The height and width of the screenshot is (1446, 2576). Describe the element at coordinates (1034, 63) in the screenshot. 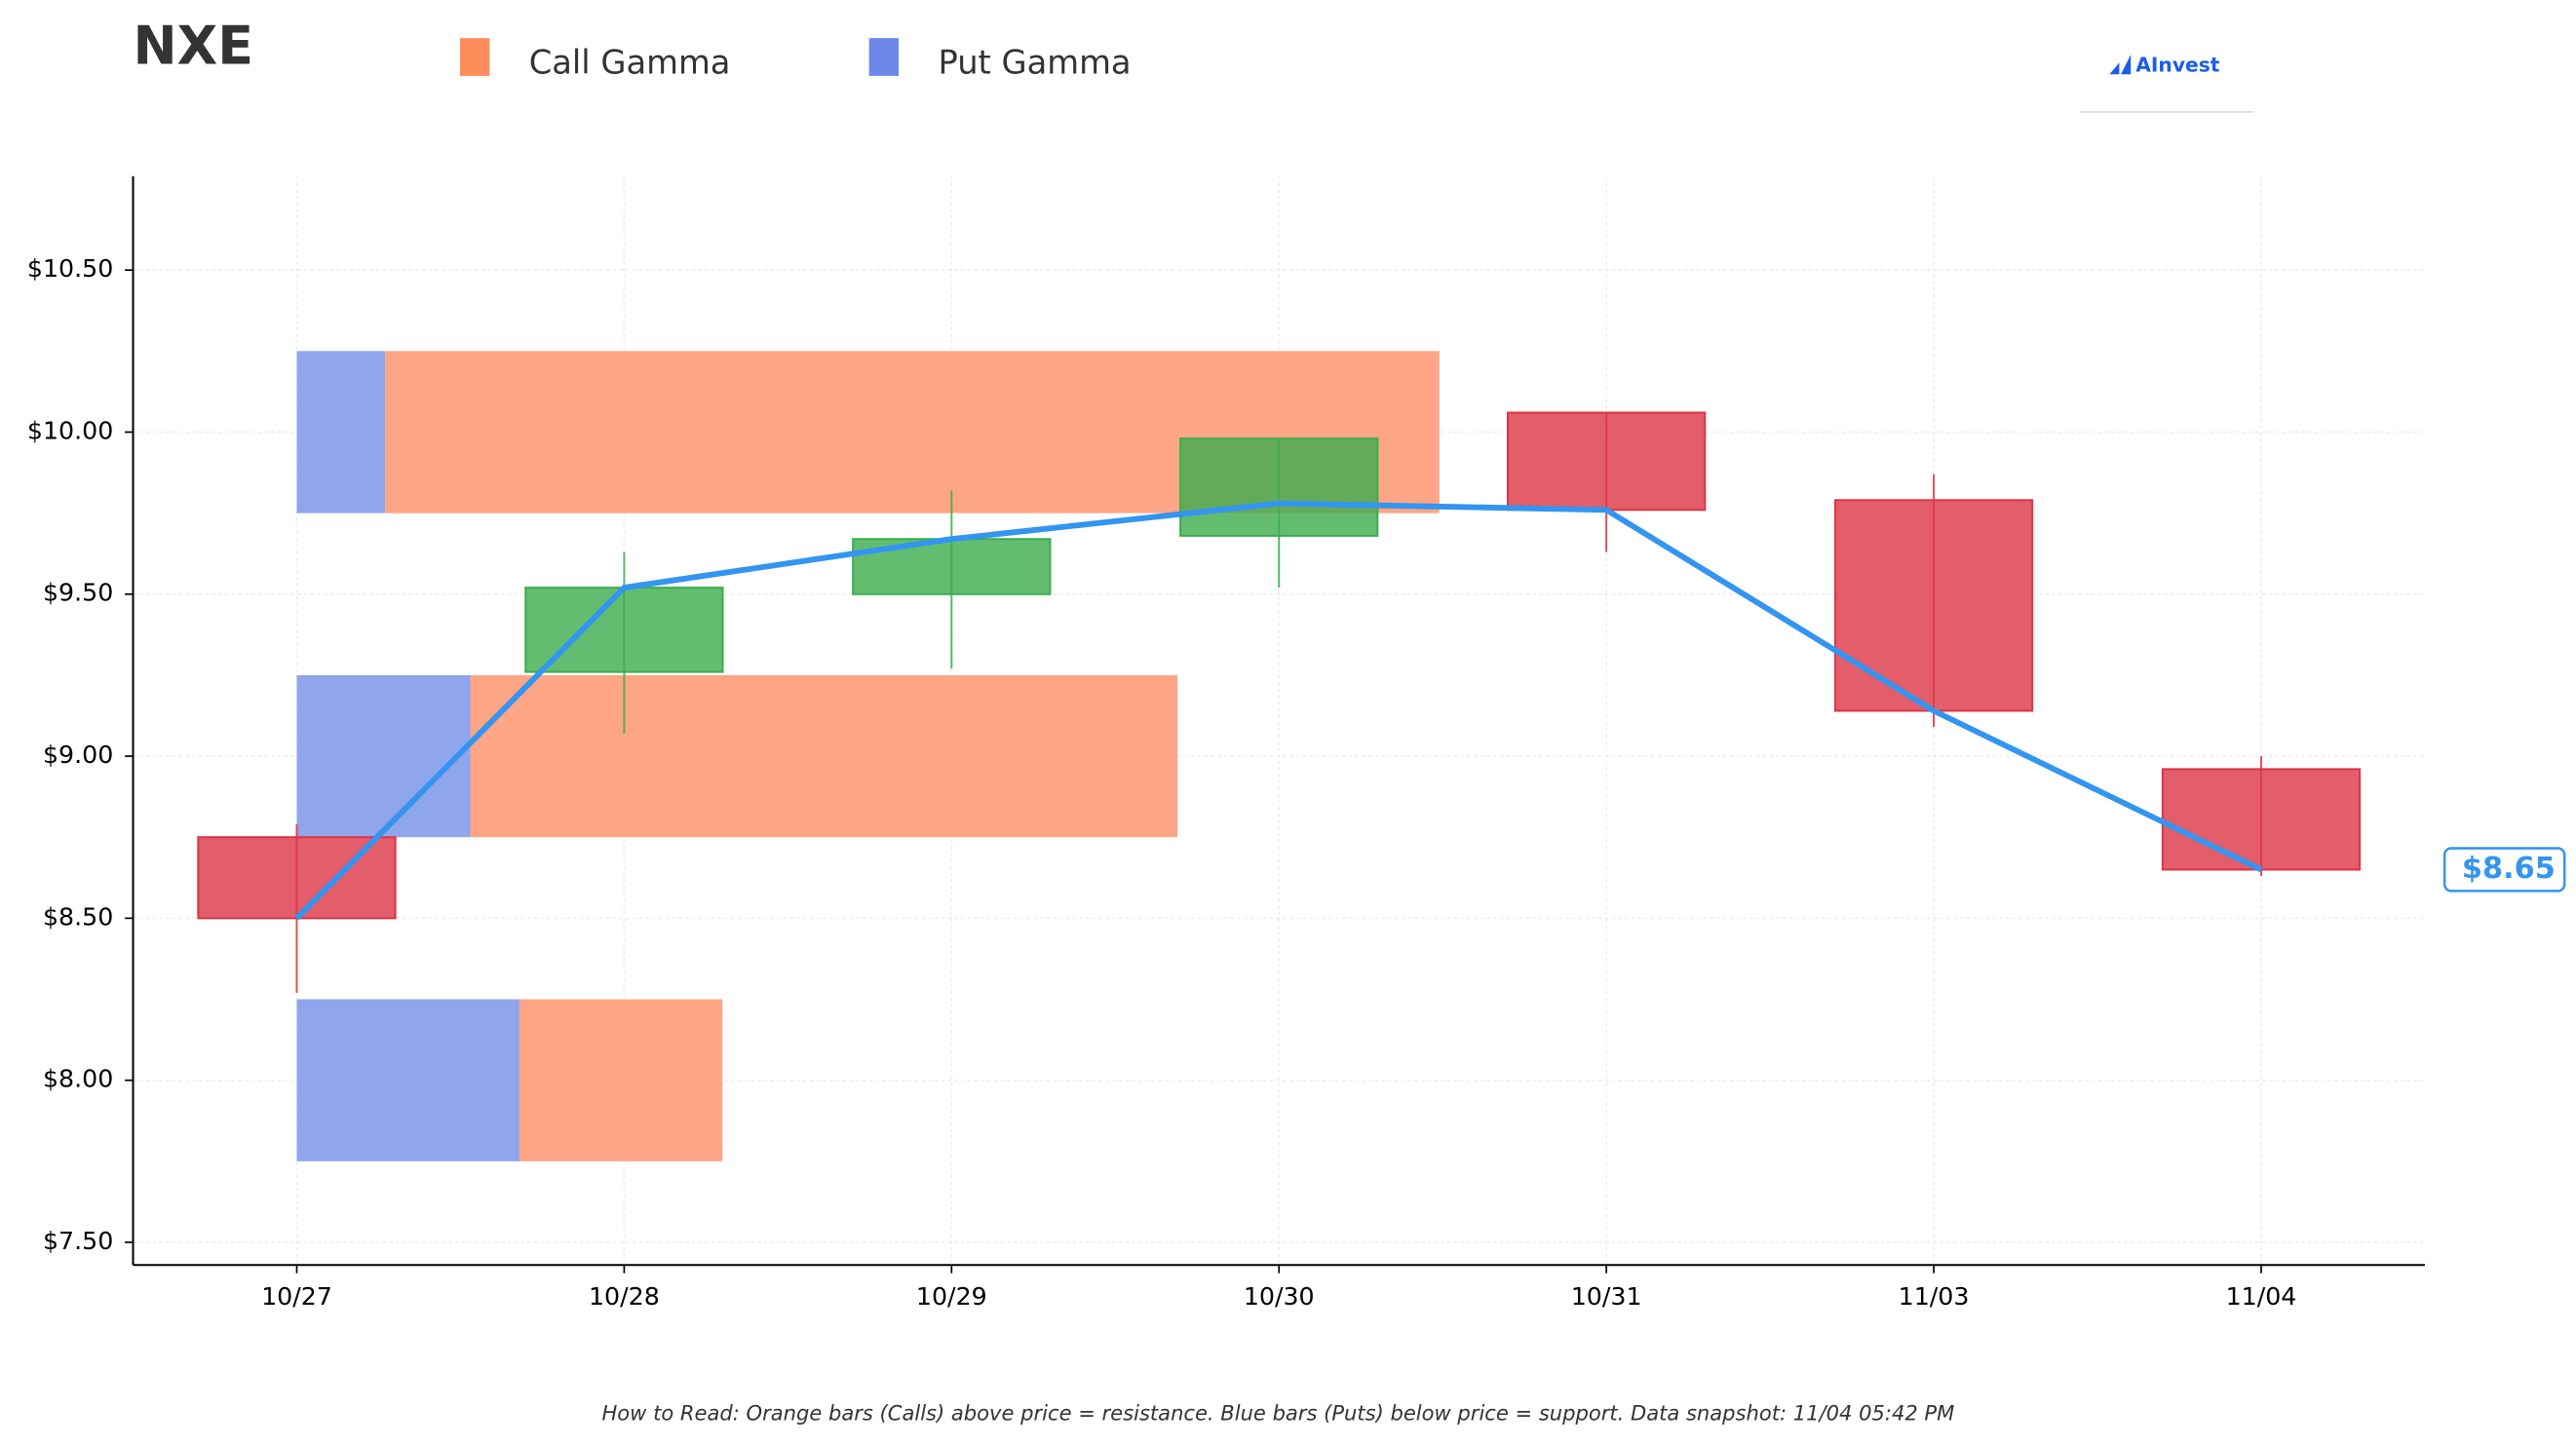

I see `legend-label: Put Gamma` at that location.